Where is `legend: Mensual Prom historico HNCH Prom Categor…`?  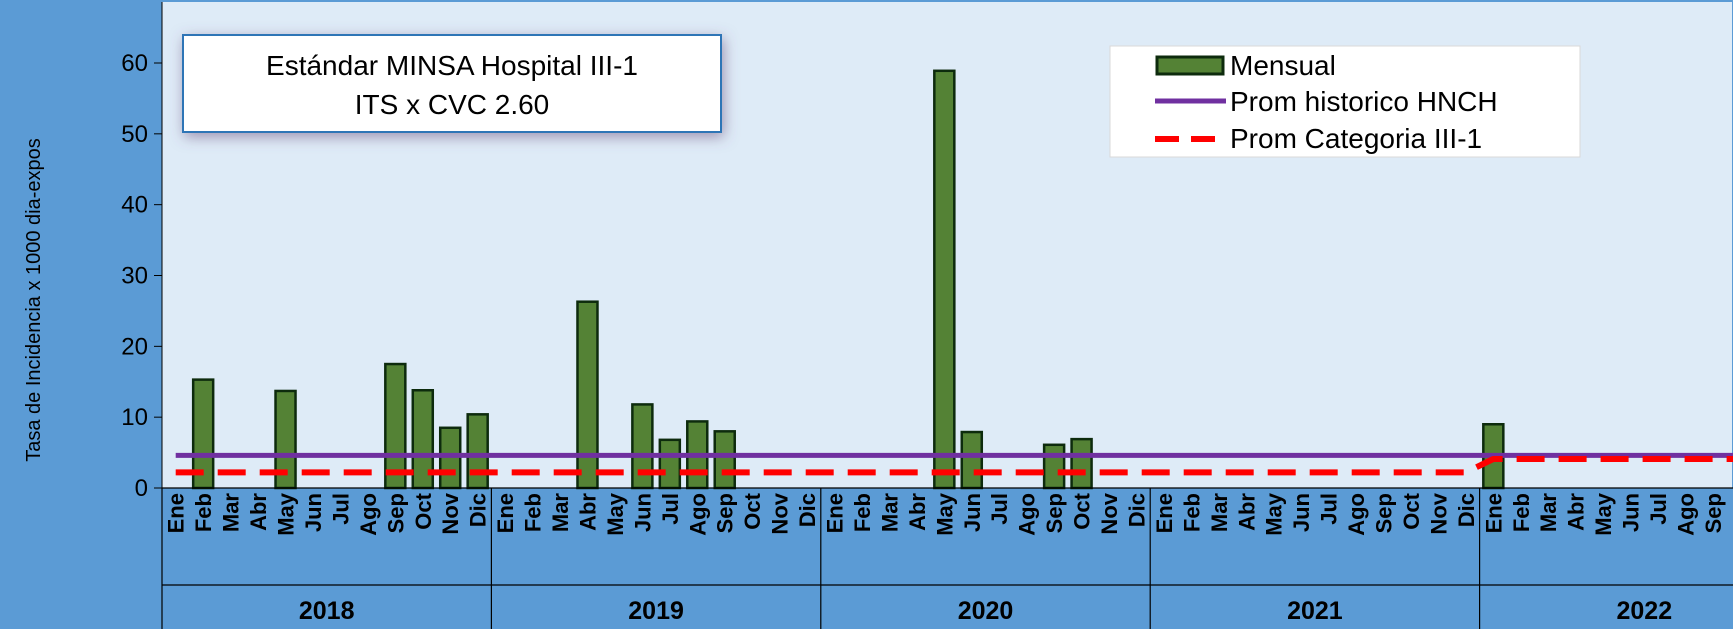 legend: Mensual Prom historico HNCH Prom Categor… is located at coordinates (1345, 101).